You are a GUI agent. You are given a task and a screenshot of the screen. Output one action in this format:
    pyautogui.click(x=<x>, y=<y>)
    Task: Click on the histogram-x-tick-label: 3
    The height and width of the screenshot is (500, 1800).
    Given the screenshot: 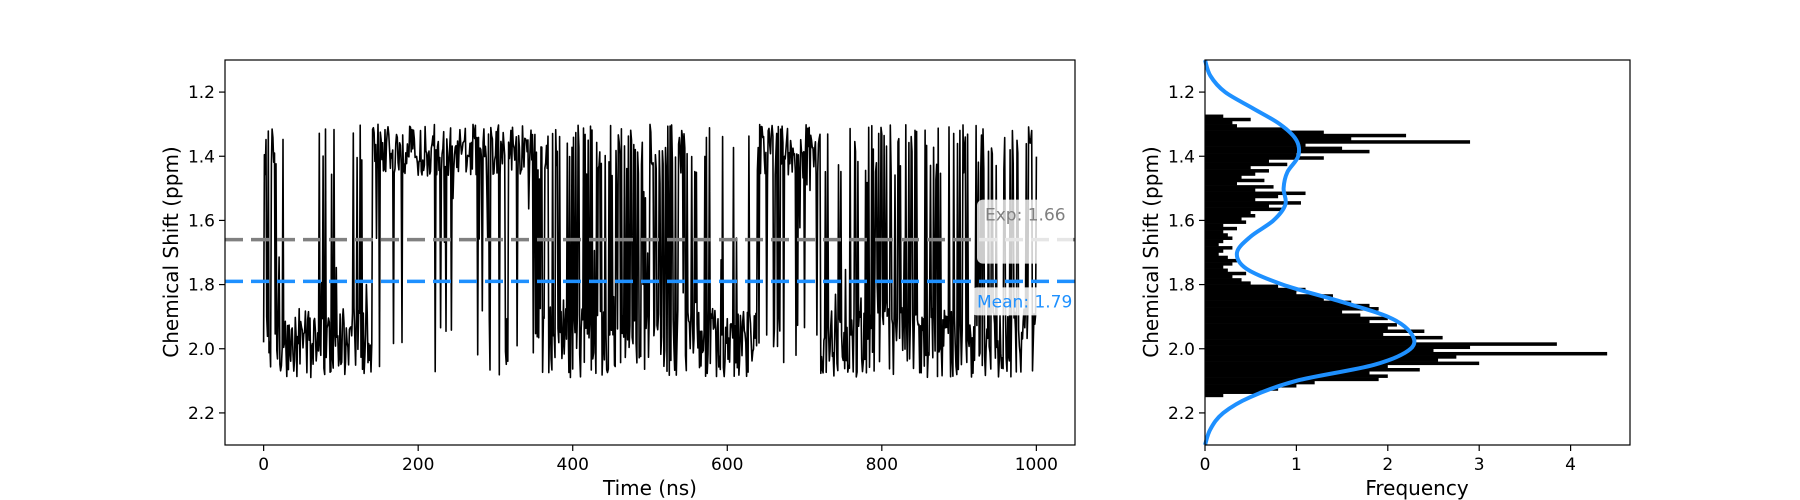 What is the action you would take?
    pyautogui.click(x=1479, y=465)
    